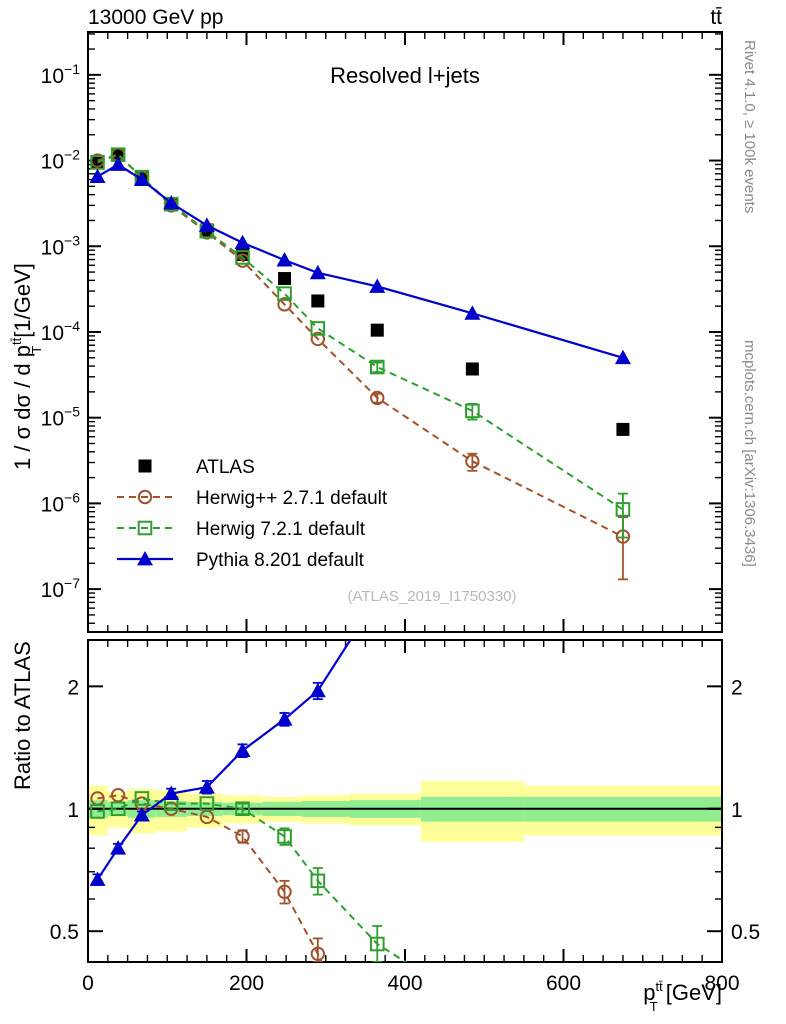  Describe the element at coordinates (749, 453) in the screenshot. I see `mcplots-reference-note: mcplots.cern.ch [arXiv:1306.3436]` at that location.